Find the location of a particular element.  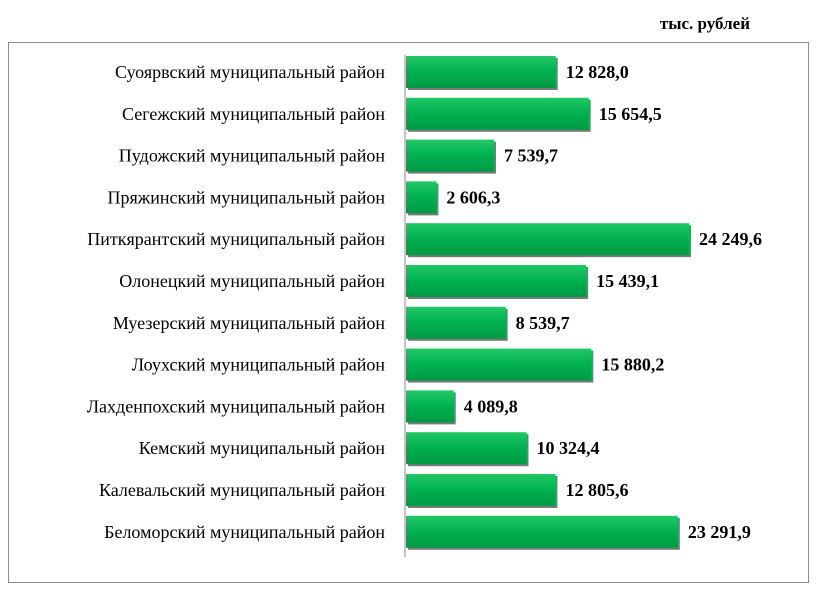

category-label: Калевальский муниципальный район is located at coordinates (242, 490).